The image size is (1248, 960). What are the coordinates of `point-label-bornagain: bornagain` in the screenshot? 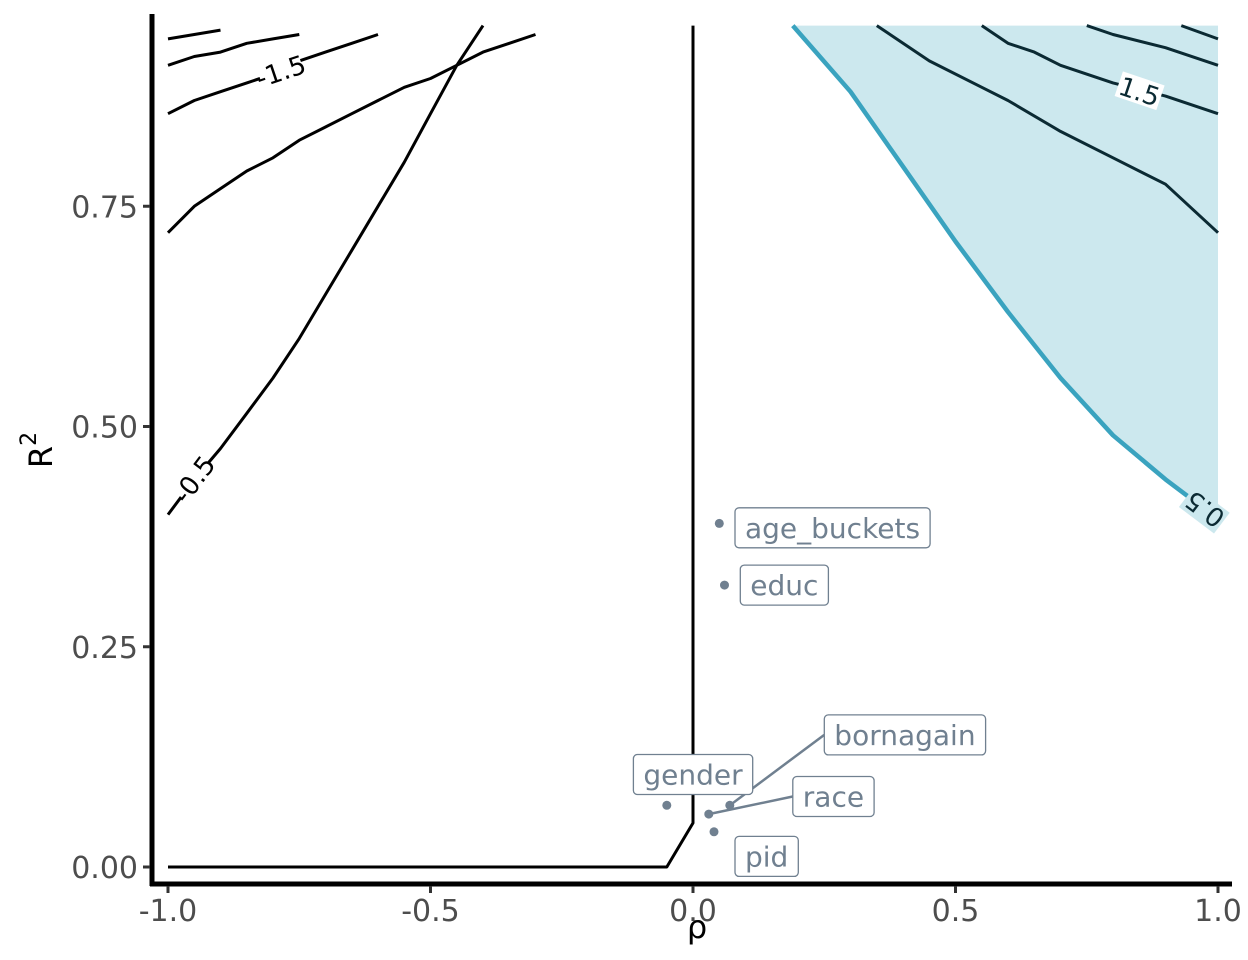 It's located at (904, 735).